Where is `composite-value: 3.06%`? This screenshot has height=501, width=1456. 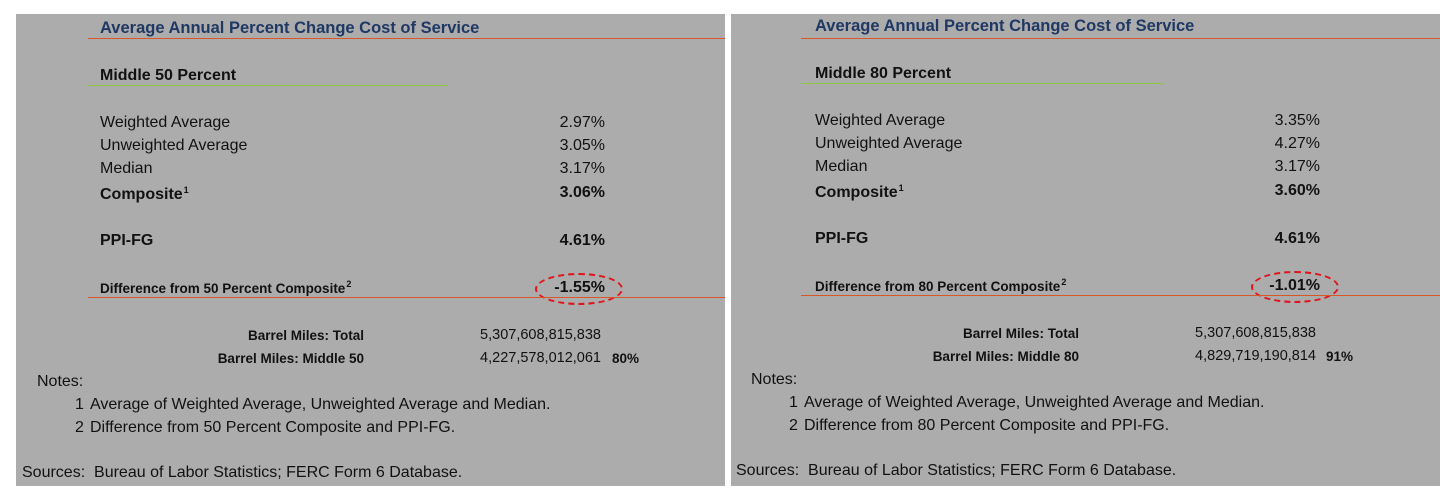
composite-value: 3.06% is located at coordinates (582, 192).